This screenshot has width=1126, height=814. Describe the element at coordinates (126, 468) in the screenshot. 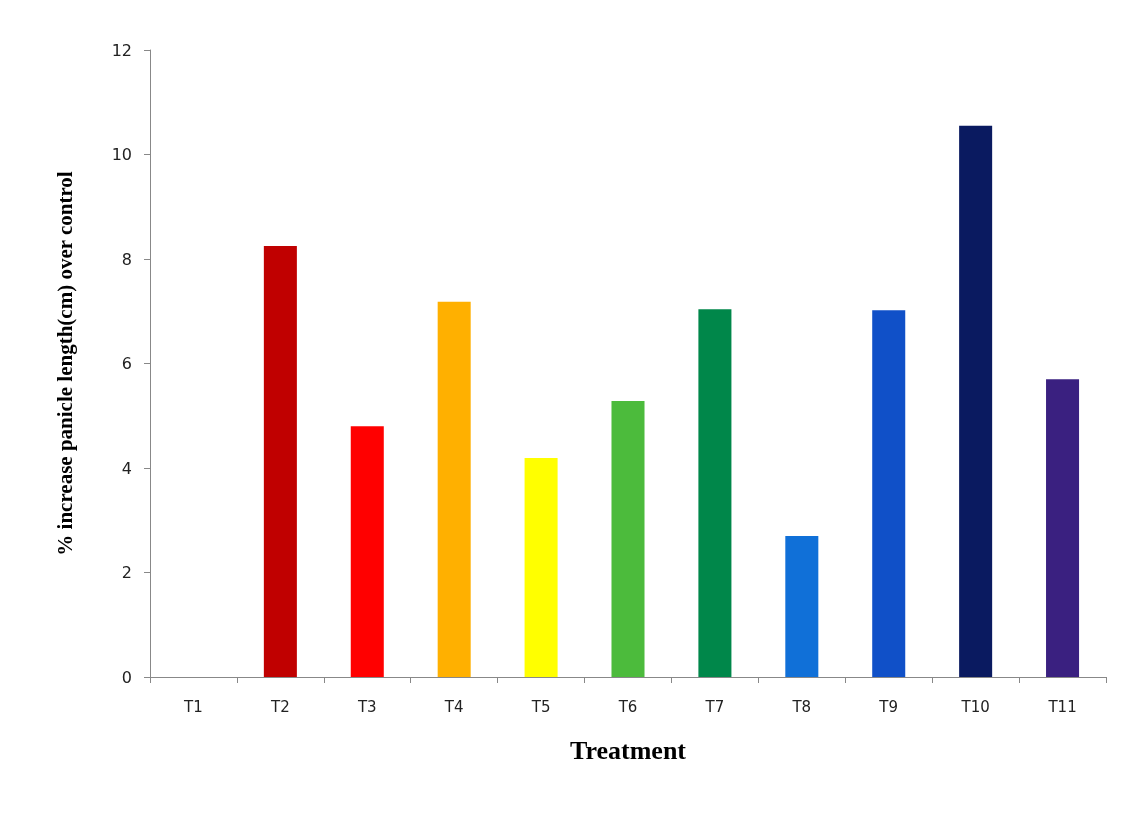

I see `y-tick-label: 4` at that location.